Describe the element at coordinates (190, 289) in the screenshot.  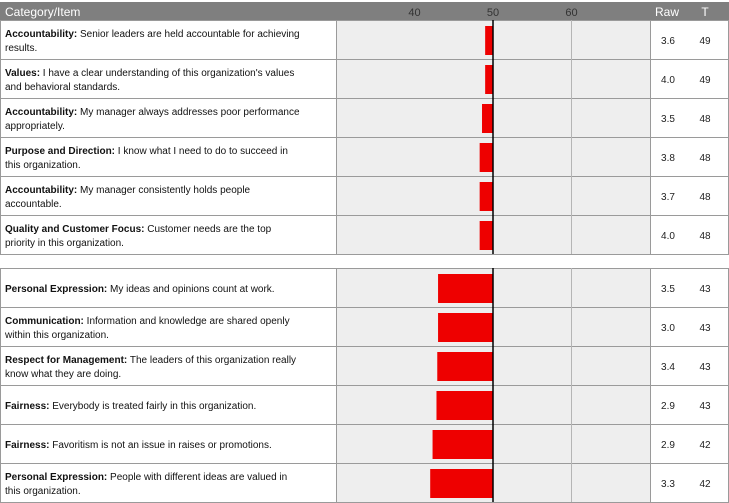
I see `item-statement: My ideas and opinions count at work.` at that location.